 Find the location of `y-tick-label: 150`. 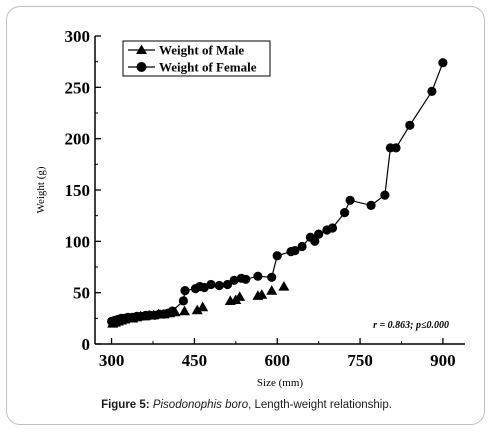

y-tick-label: 150 is located at coordinates (78, 190).